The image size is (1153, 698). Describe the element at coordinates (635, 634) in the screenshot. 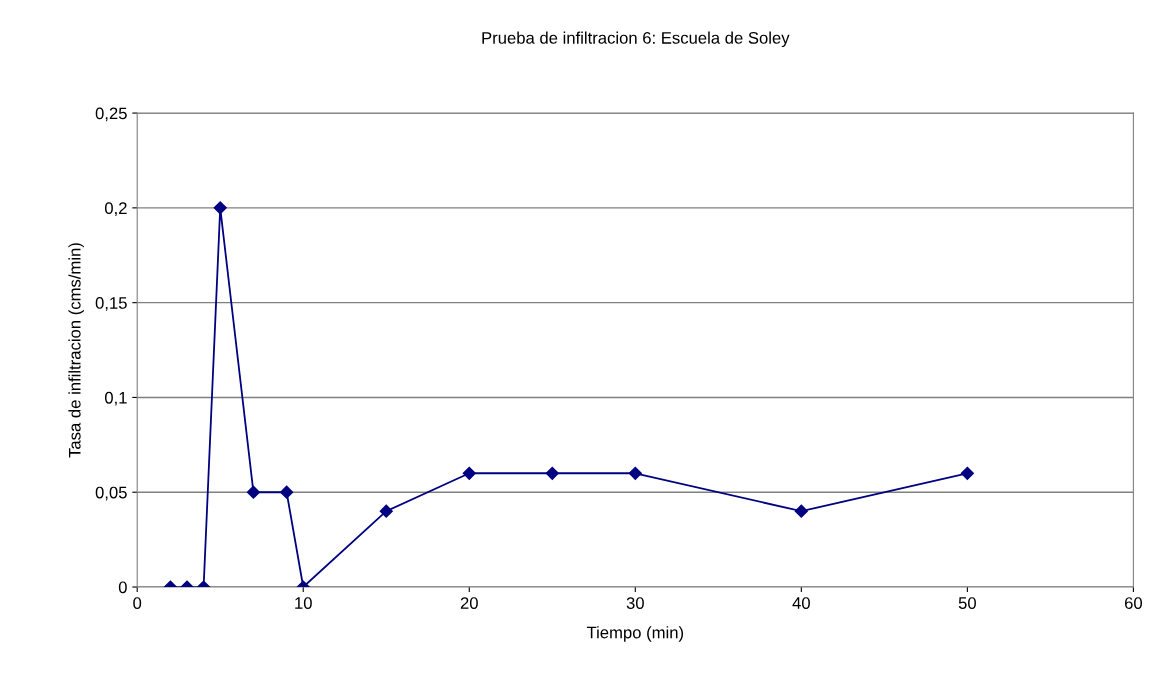

I see `x-axis-title: Tiempo (min)` at that location.